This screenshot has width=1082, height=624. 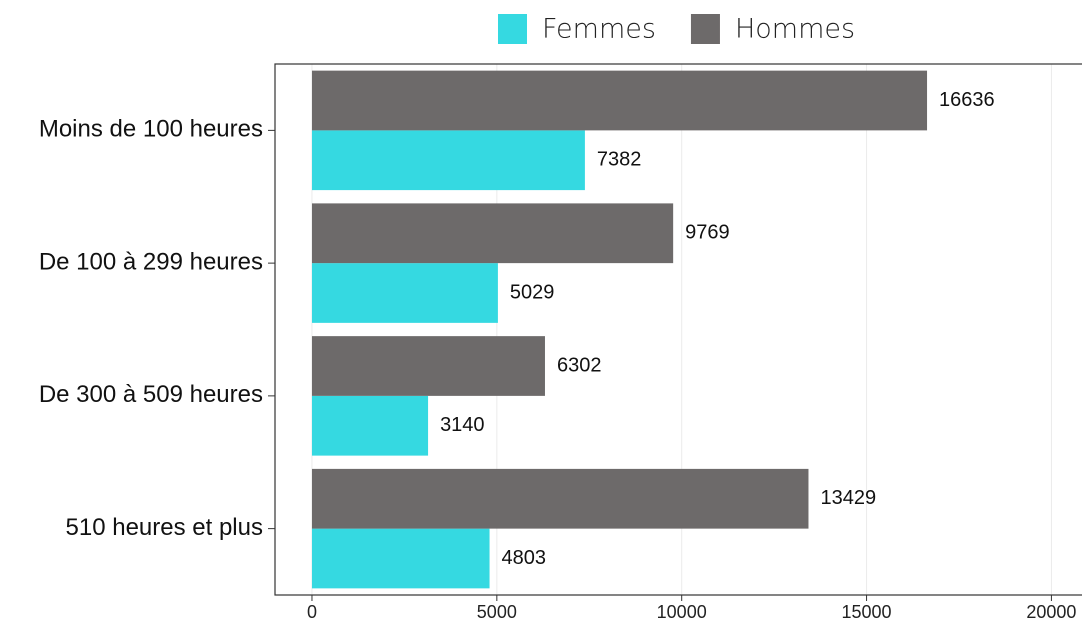 I want to click on value-label: 7382, so click(x=619, y=160).